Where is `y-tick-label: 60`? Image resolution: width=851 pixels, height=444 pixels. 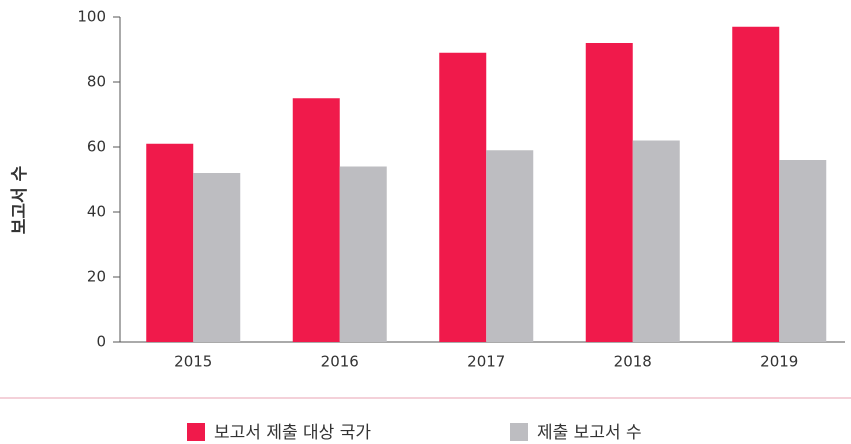
y-tick-label: 60 is located at coordinates (96, 147).